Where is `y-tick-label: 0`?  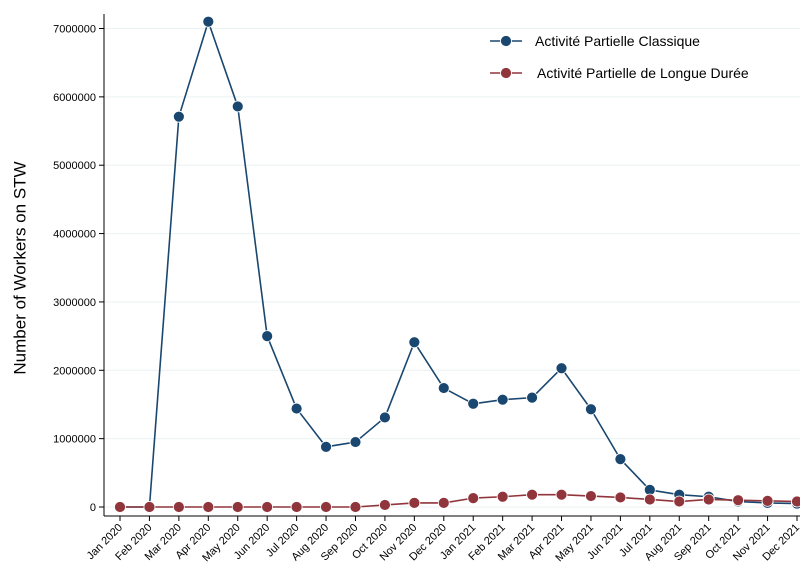
y-tick-label: 0 is located at coordinates (93, 508).